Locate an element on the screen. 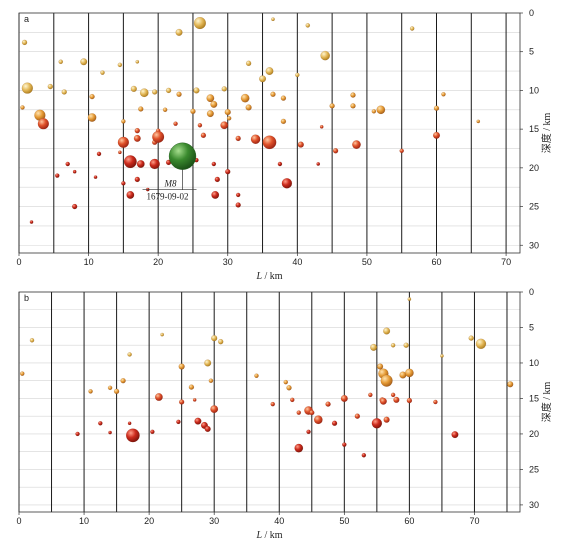 The image size is (565, 550). y-tick-label: 15 is located at coordinates (534, 129).